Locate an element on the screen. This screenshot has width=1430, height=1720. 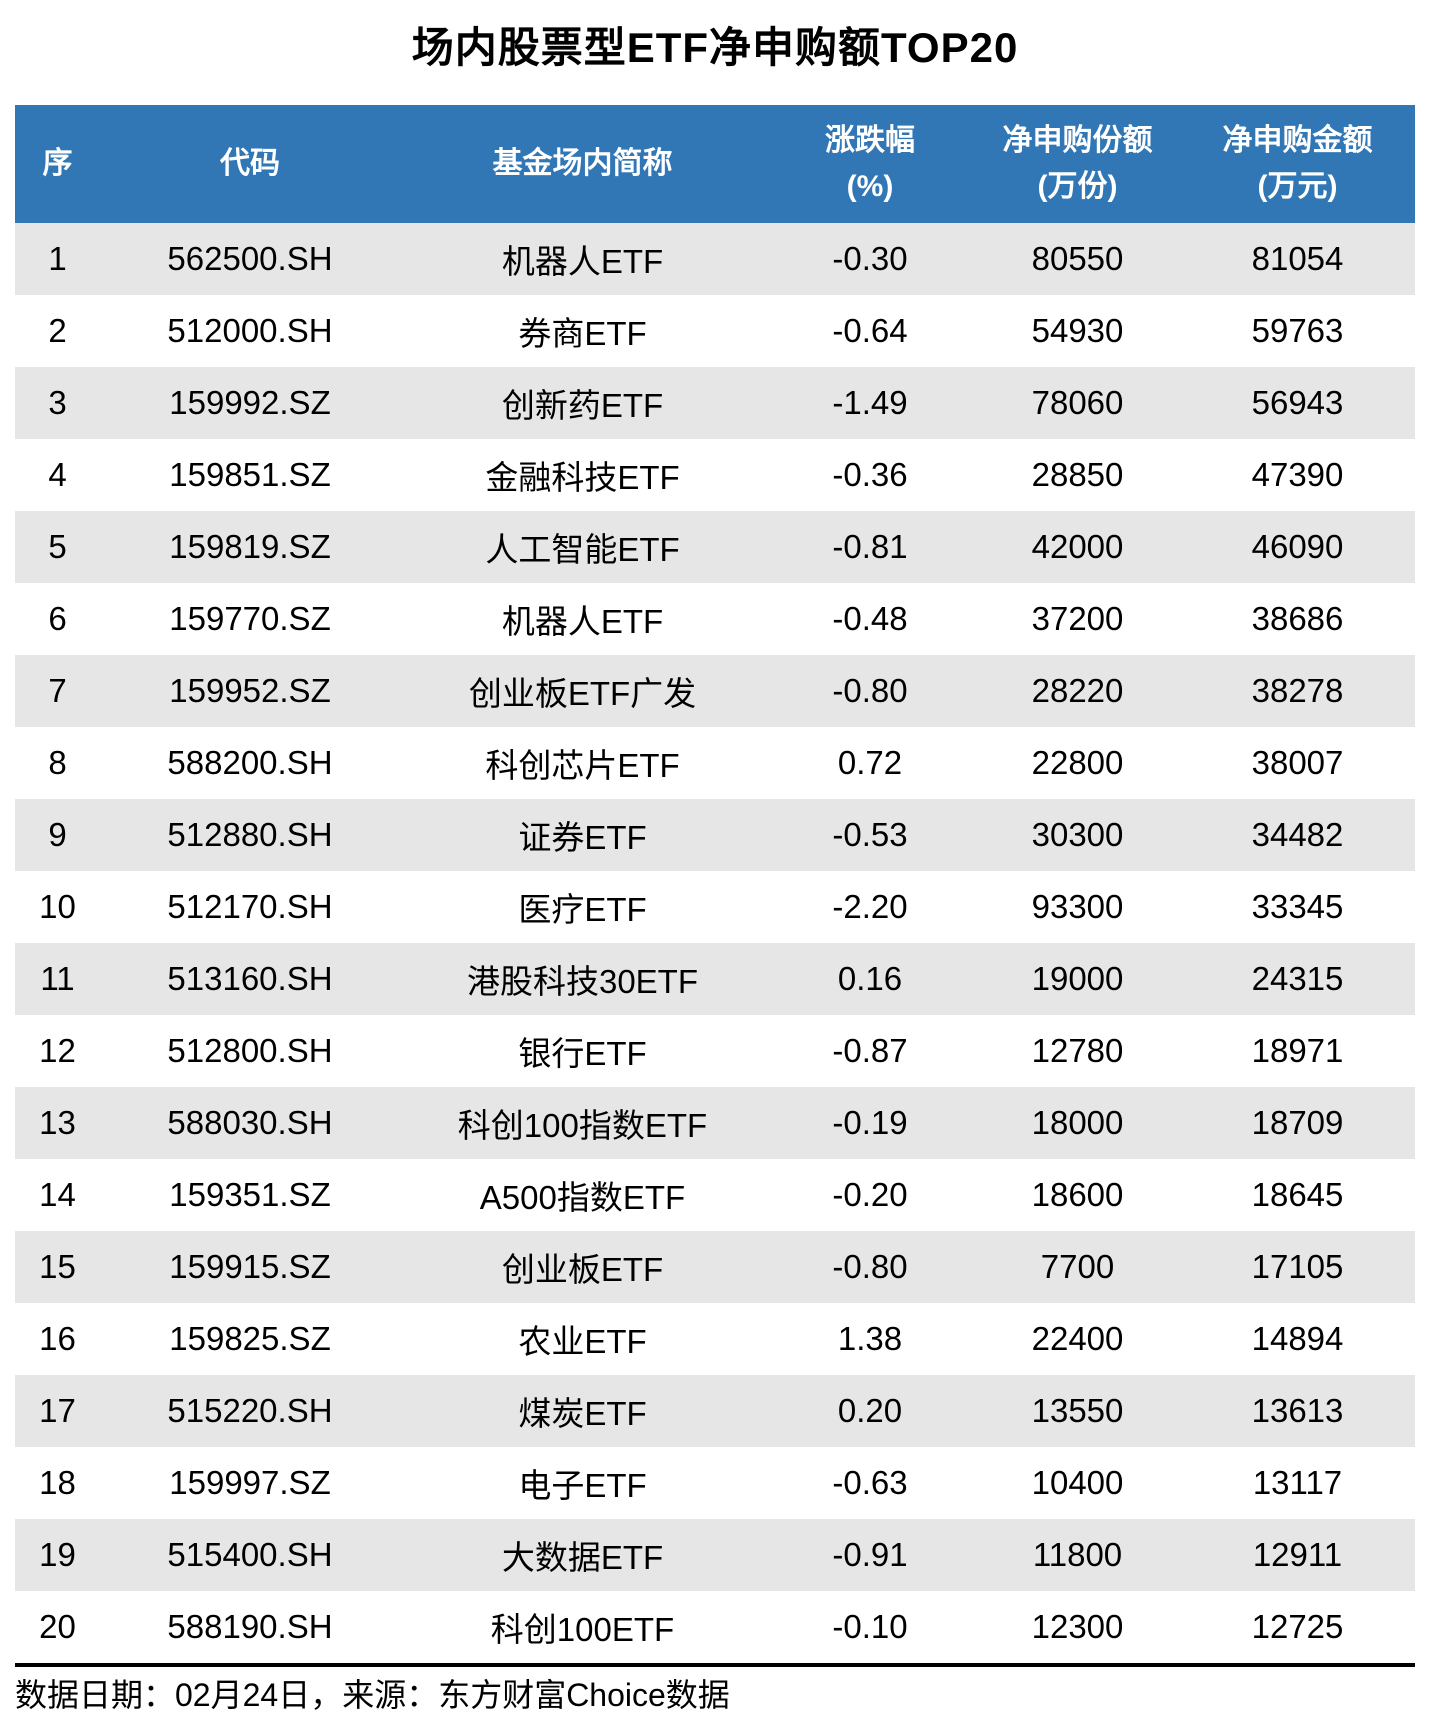
table-row: 5 159819.SZ 人工智能ETF -0.81 42000 46090 is located at coordinates (715, 547).